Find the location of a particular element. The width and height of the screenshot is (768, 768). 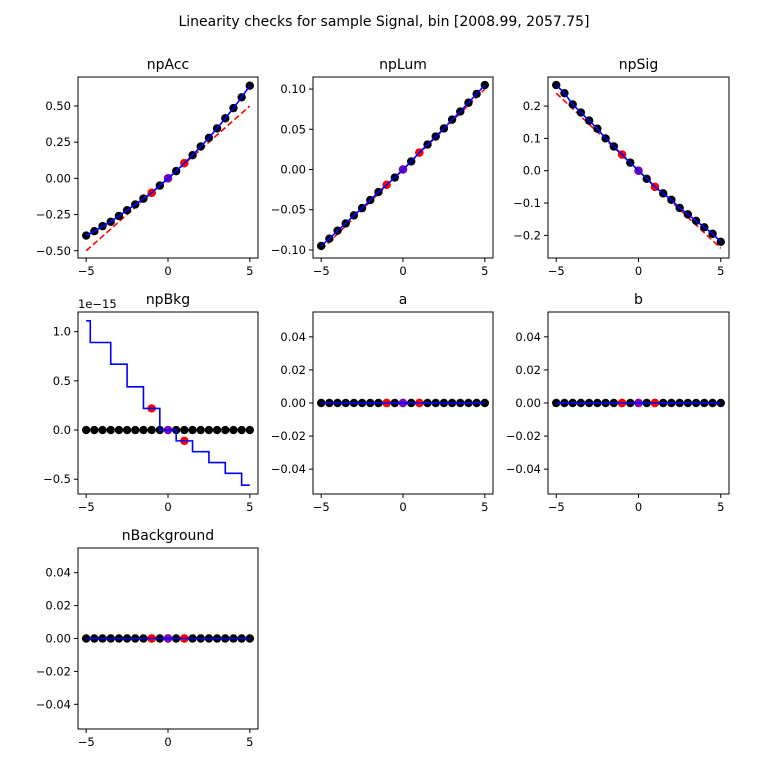

subplot-a: −5 0 5 −0.04 −0.02 0.00 0.02 0.04 a is located at coordinates (382, 403).